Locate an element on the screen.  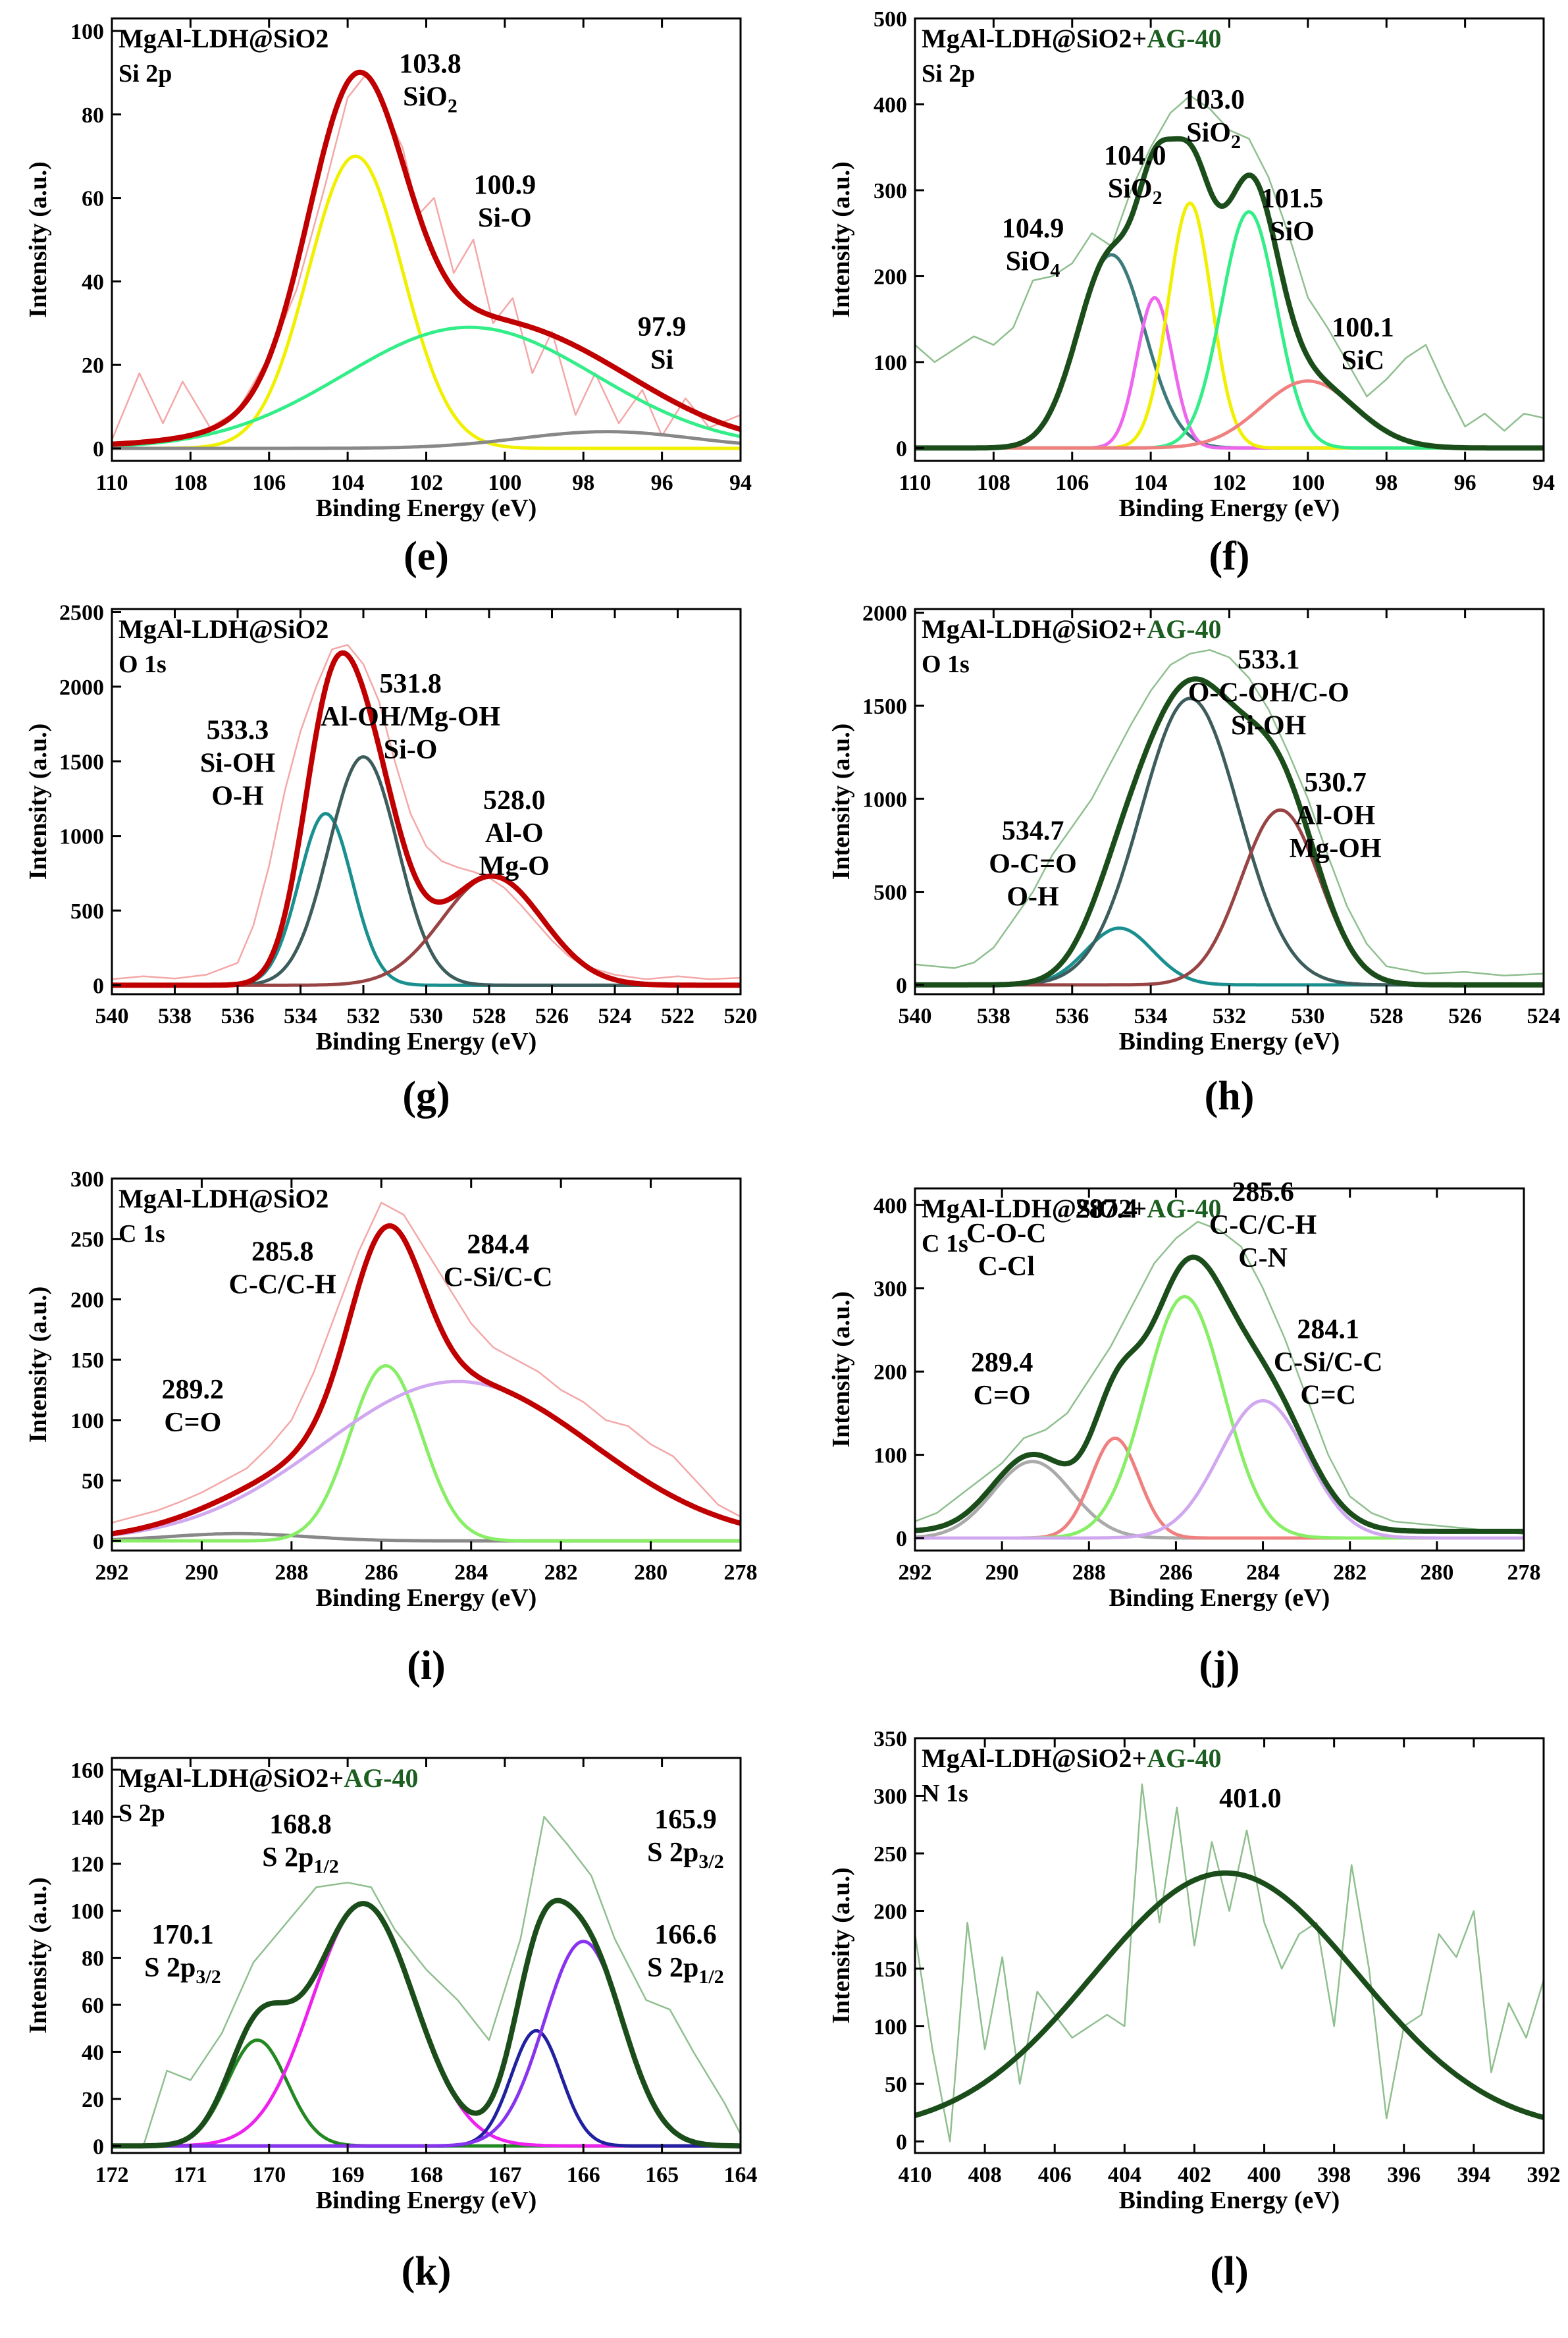
annotation-text: 168.8 is located at coordinates (301, 1824).